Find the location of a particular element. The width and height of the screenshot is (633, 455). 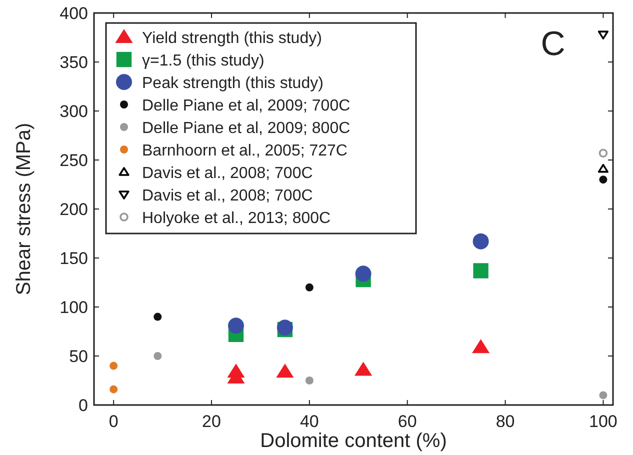

legend-label: Barnhoorn et al., 2005; 727C is located at coordinates (245, 151).